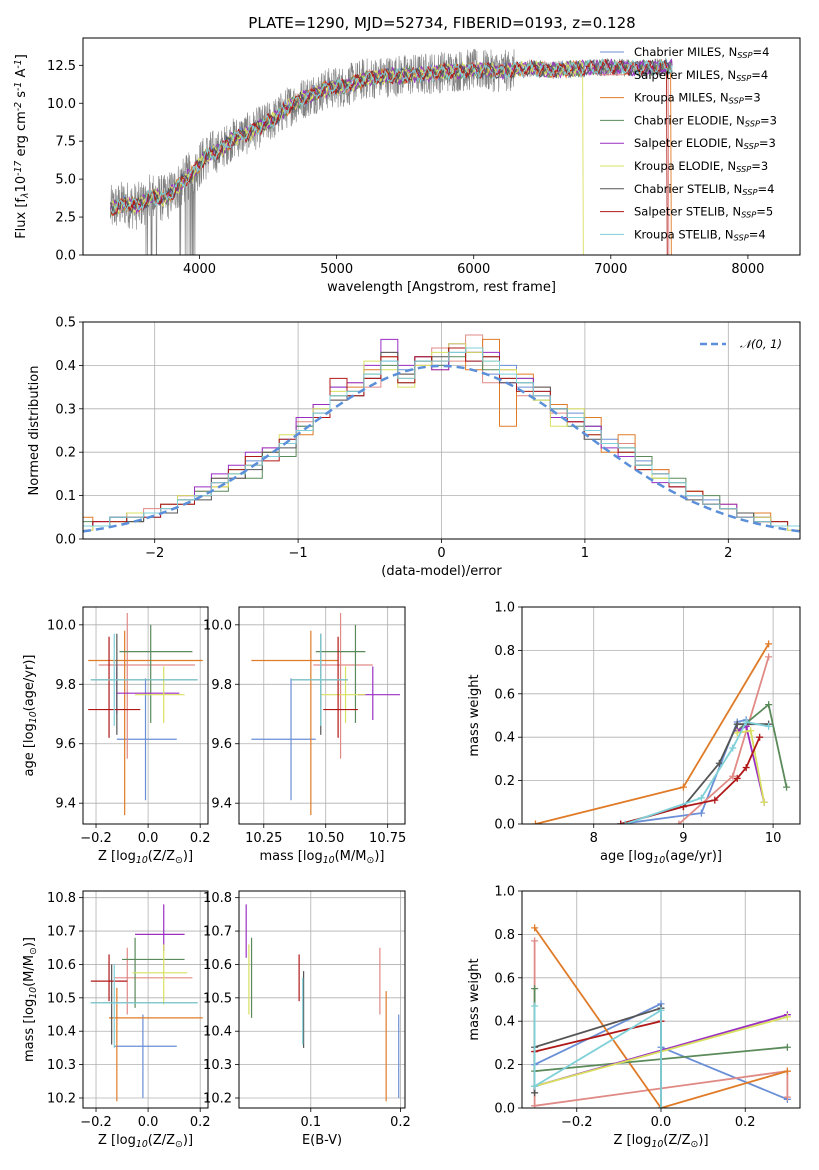 Image resolution: width=819 pixels, height=1170 pixels. I want to click on y-tick-label-2: 9.8, so click(221, 685).